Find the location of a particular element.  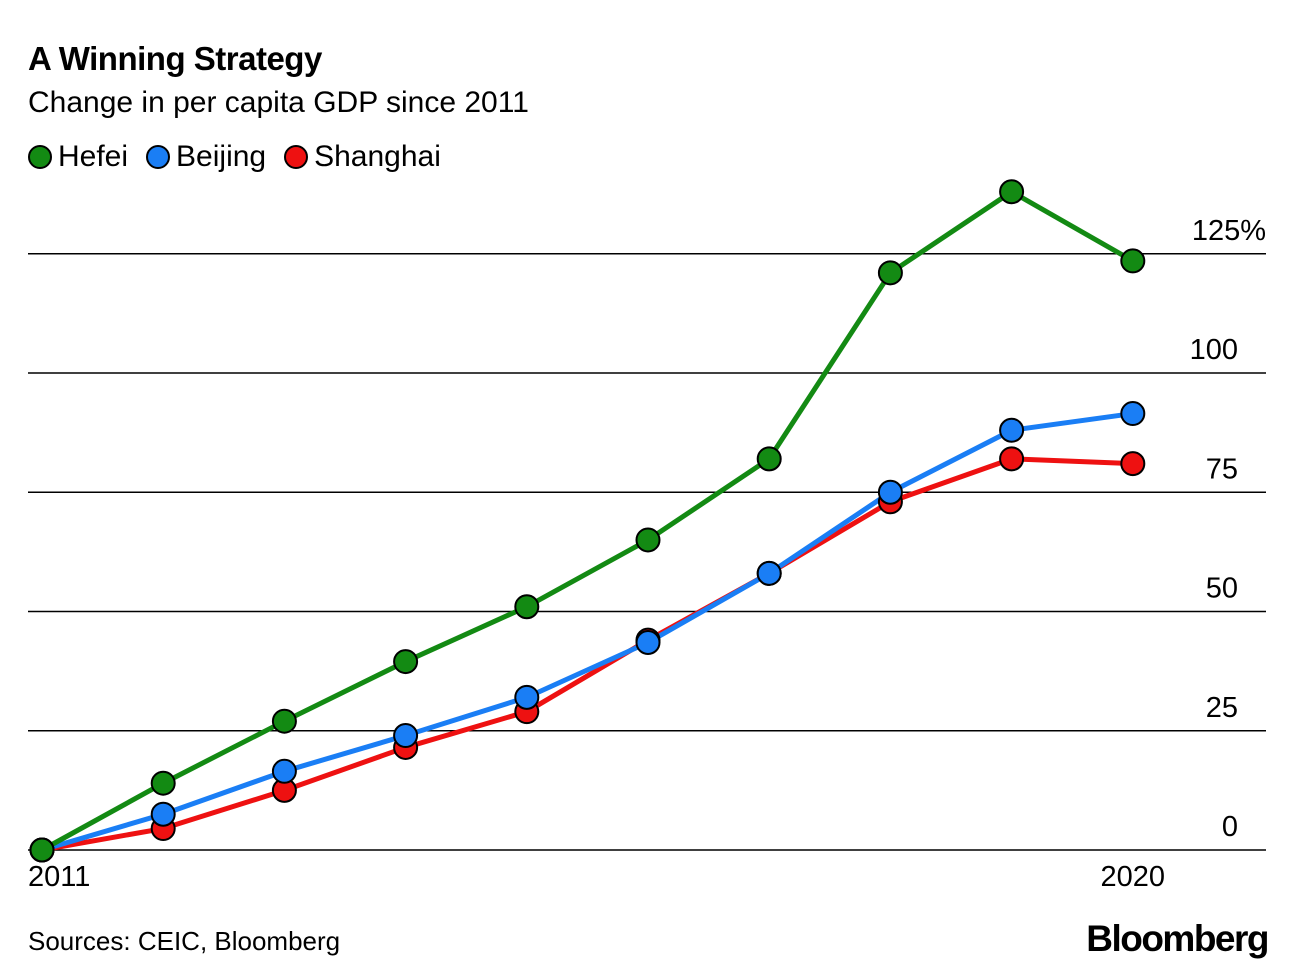

point-hefei-2014 is located at coordinates (406, 662).